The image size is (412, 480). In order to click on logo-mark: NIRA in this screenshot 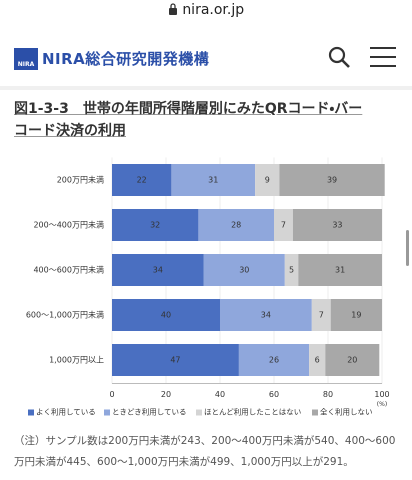, I will do `click(26, 59)`.